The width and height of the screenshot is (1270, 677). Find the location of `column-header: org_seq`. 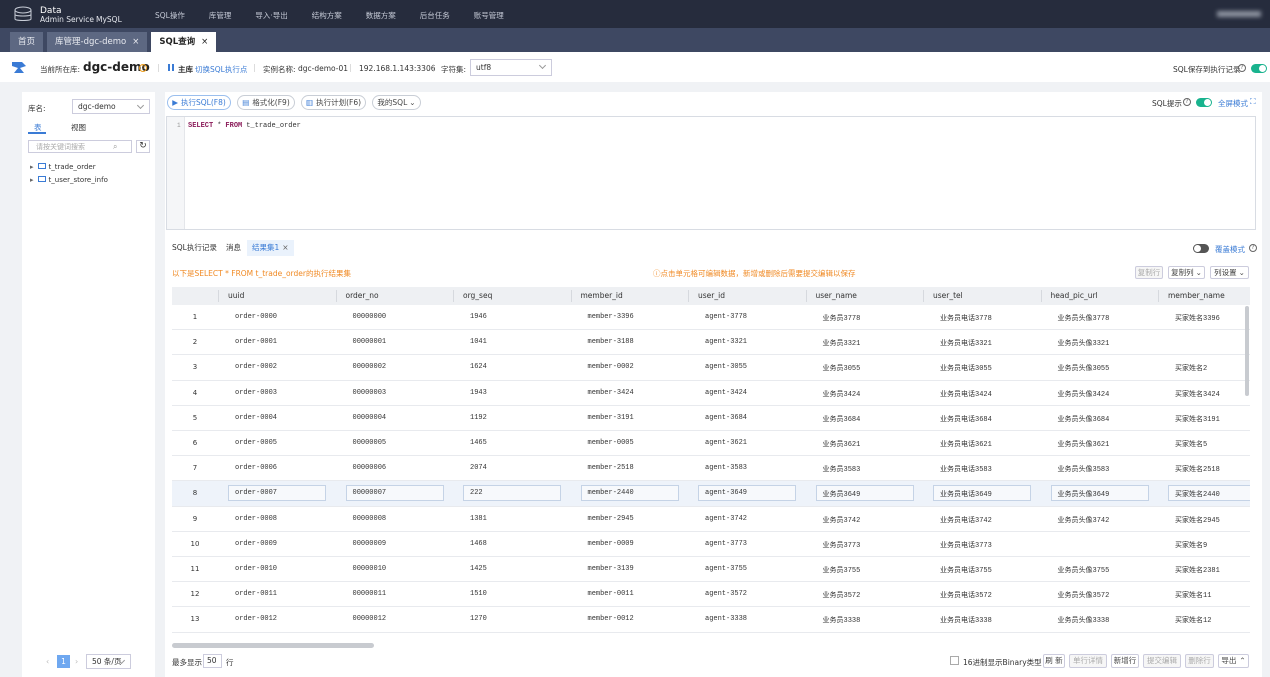

column-header: org_seq is located at coordinates (478, 295).